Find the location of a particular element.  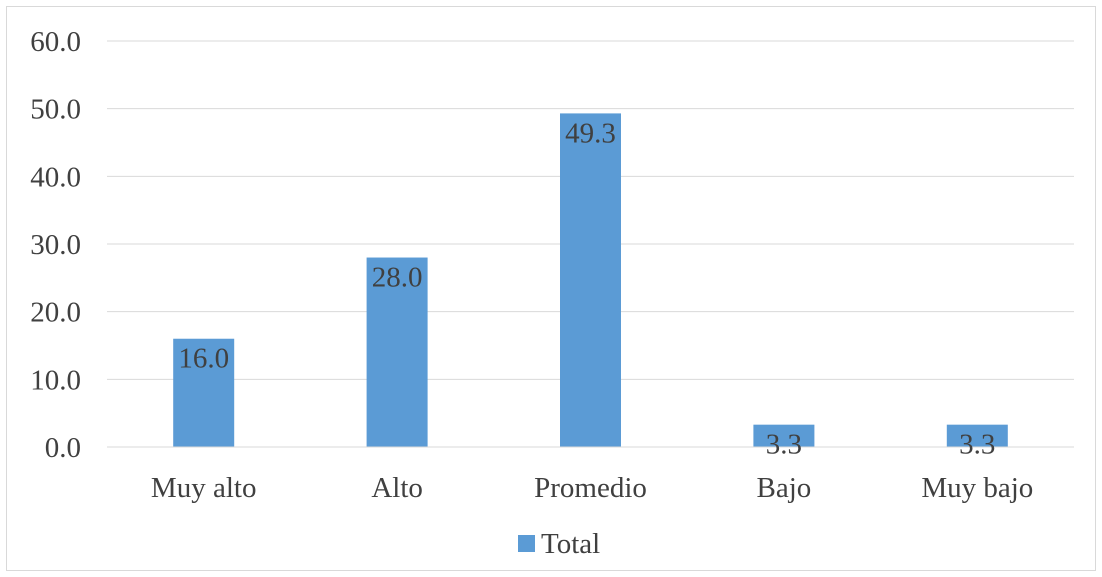

data-label: 16.0 is located at coordinates (203, 359).